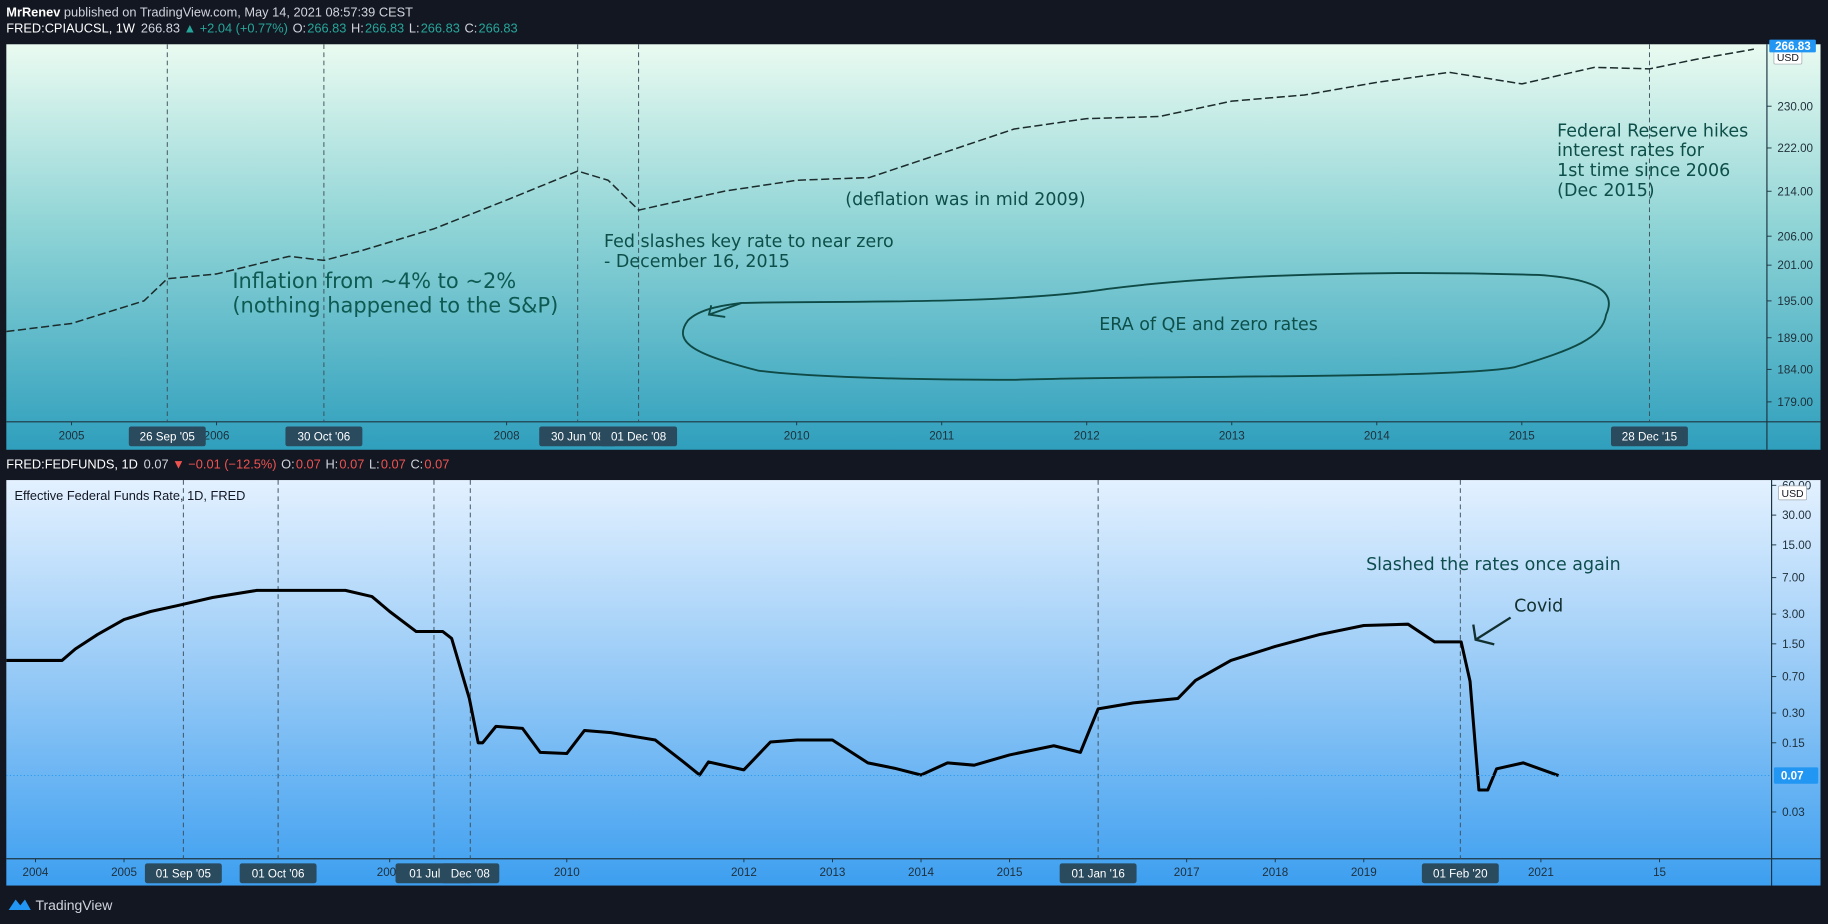 The image size is (1828, 924). What do you see at coordinates (1795, 236) in the screenshot?
I see `y-tick-label: 206.00` at bounding box center [1795, 236].